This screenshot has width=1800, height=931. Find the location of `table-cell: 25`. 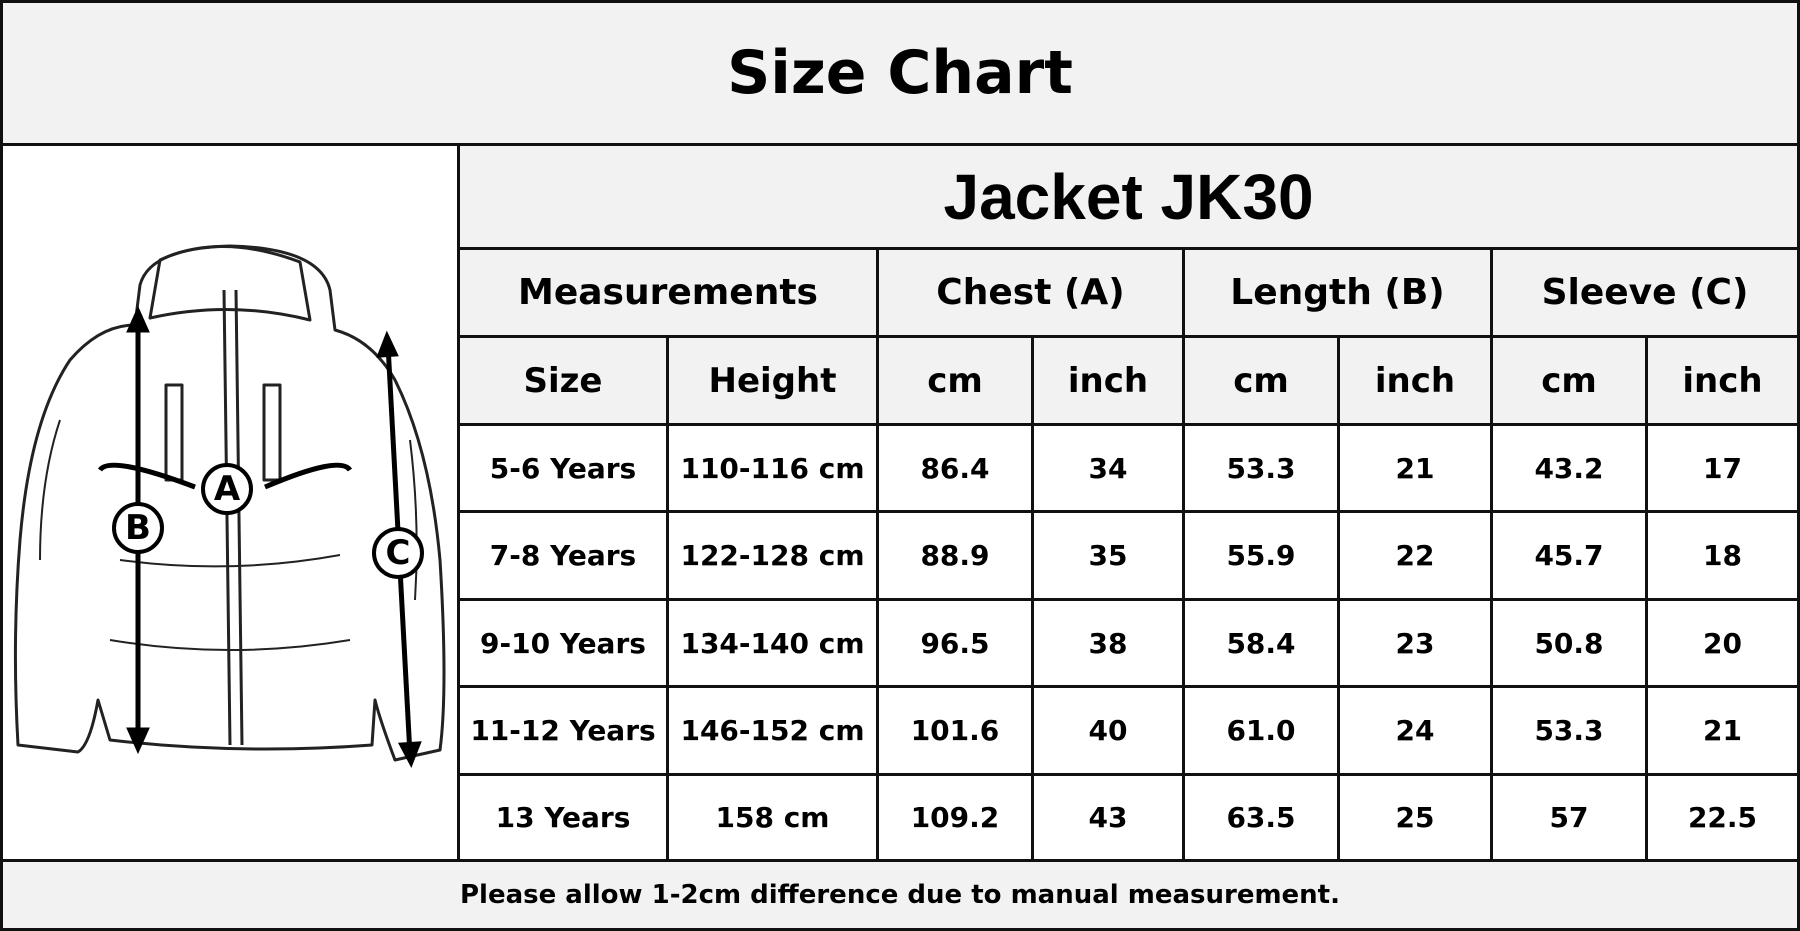

table-cell: 25 is located at coordinates (1415, 817).